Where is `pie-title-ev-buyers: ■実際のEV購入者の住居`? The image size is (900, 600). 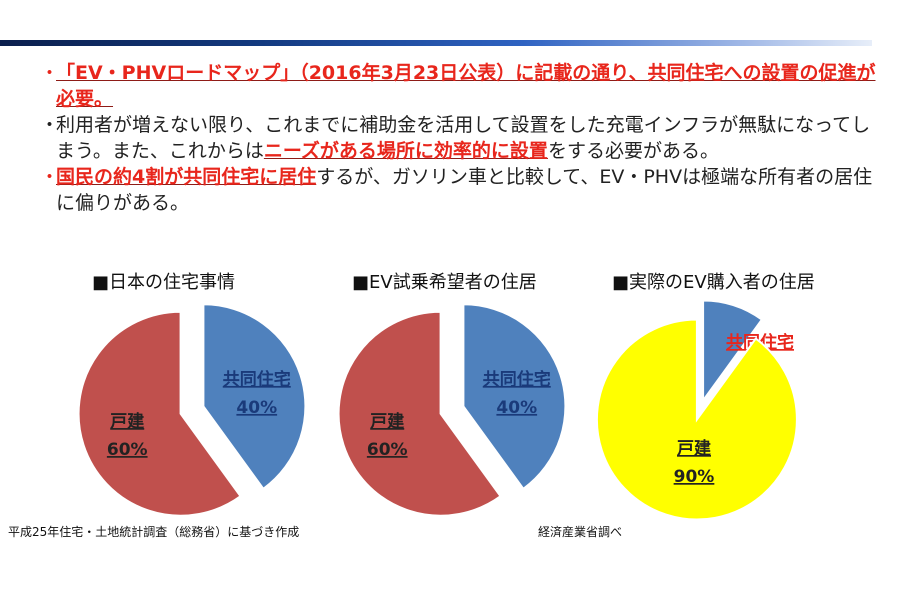
pie-title-ev-buyers: ■実際のEV購入者の住居 is located at coordinates (713, 282).